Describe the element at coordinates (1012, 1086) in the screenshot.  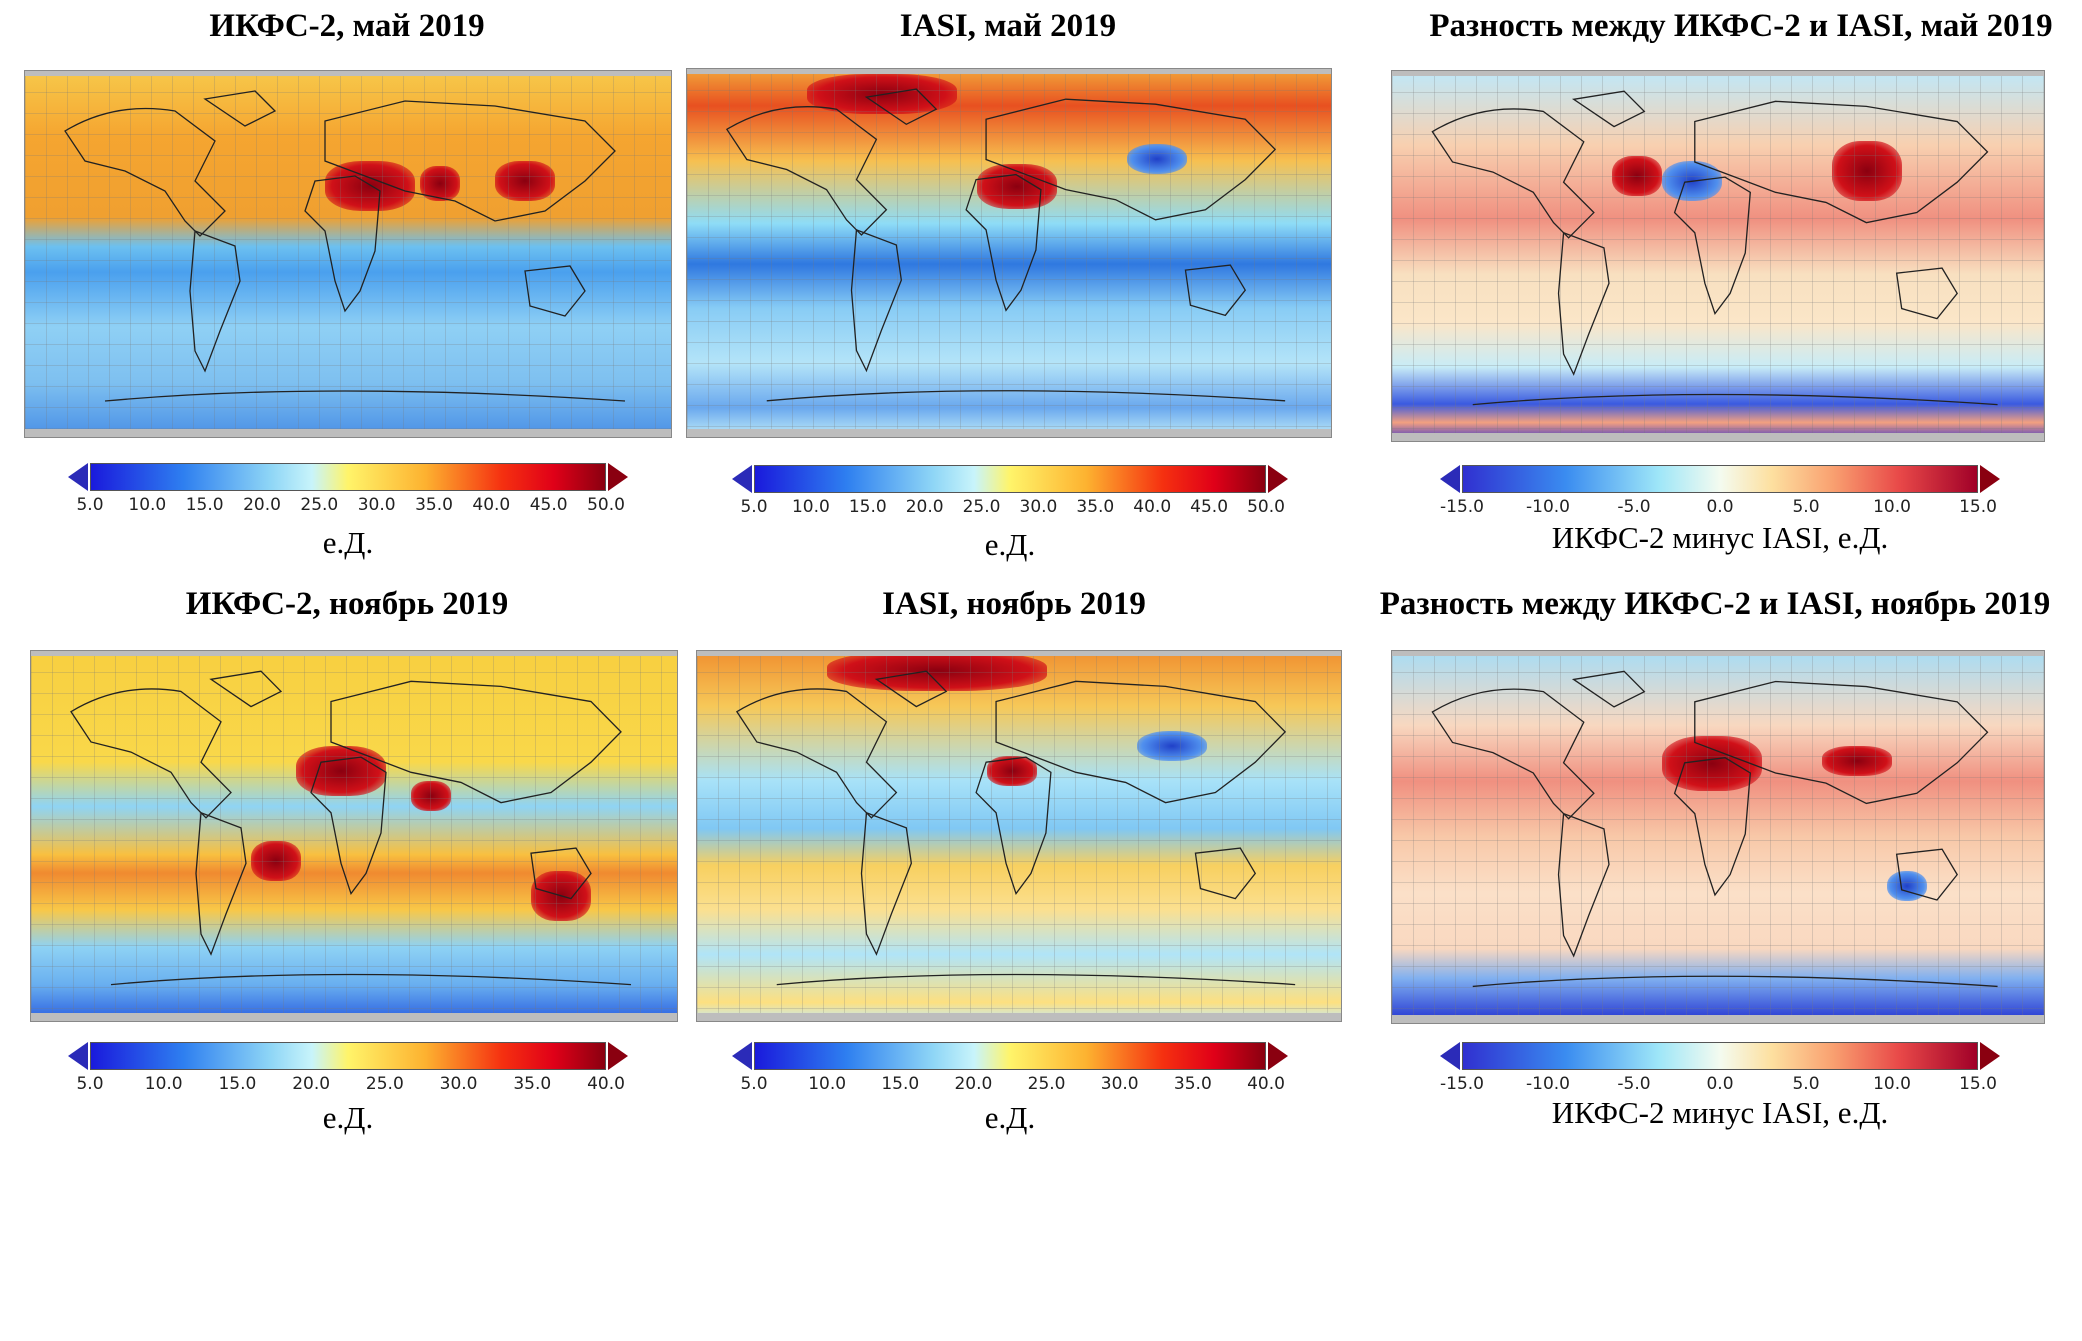
I see `colorbar-ticks: 5.0 10.0 15.0 20.0 25.0 30.0 35.0 40.0` at that location.